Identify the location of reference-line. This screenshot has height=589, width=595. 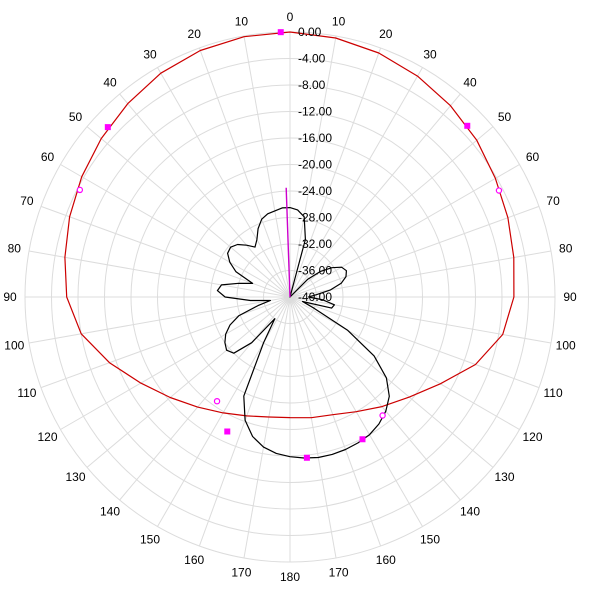
(288, 242).